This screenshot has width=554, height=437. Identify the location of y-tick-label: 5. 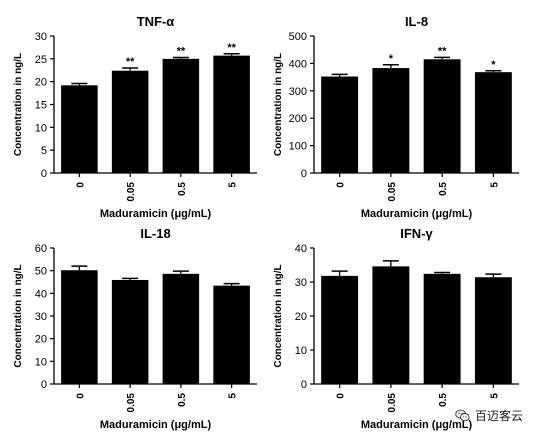
(44, 151).